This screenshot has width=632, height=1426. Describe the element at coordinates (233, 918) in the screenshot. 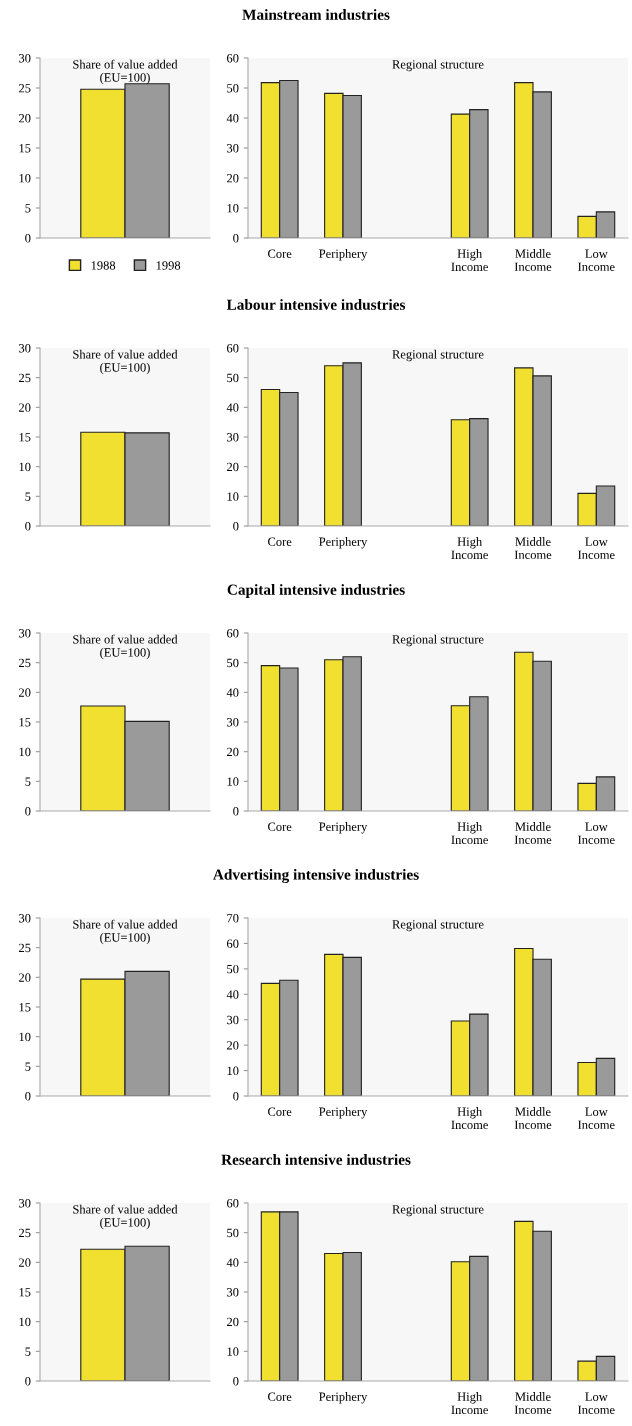

I see `y-tick-label: 70` at that location.